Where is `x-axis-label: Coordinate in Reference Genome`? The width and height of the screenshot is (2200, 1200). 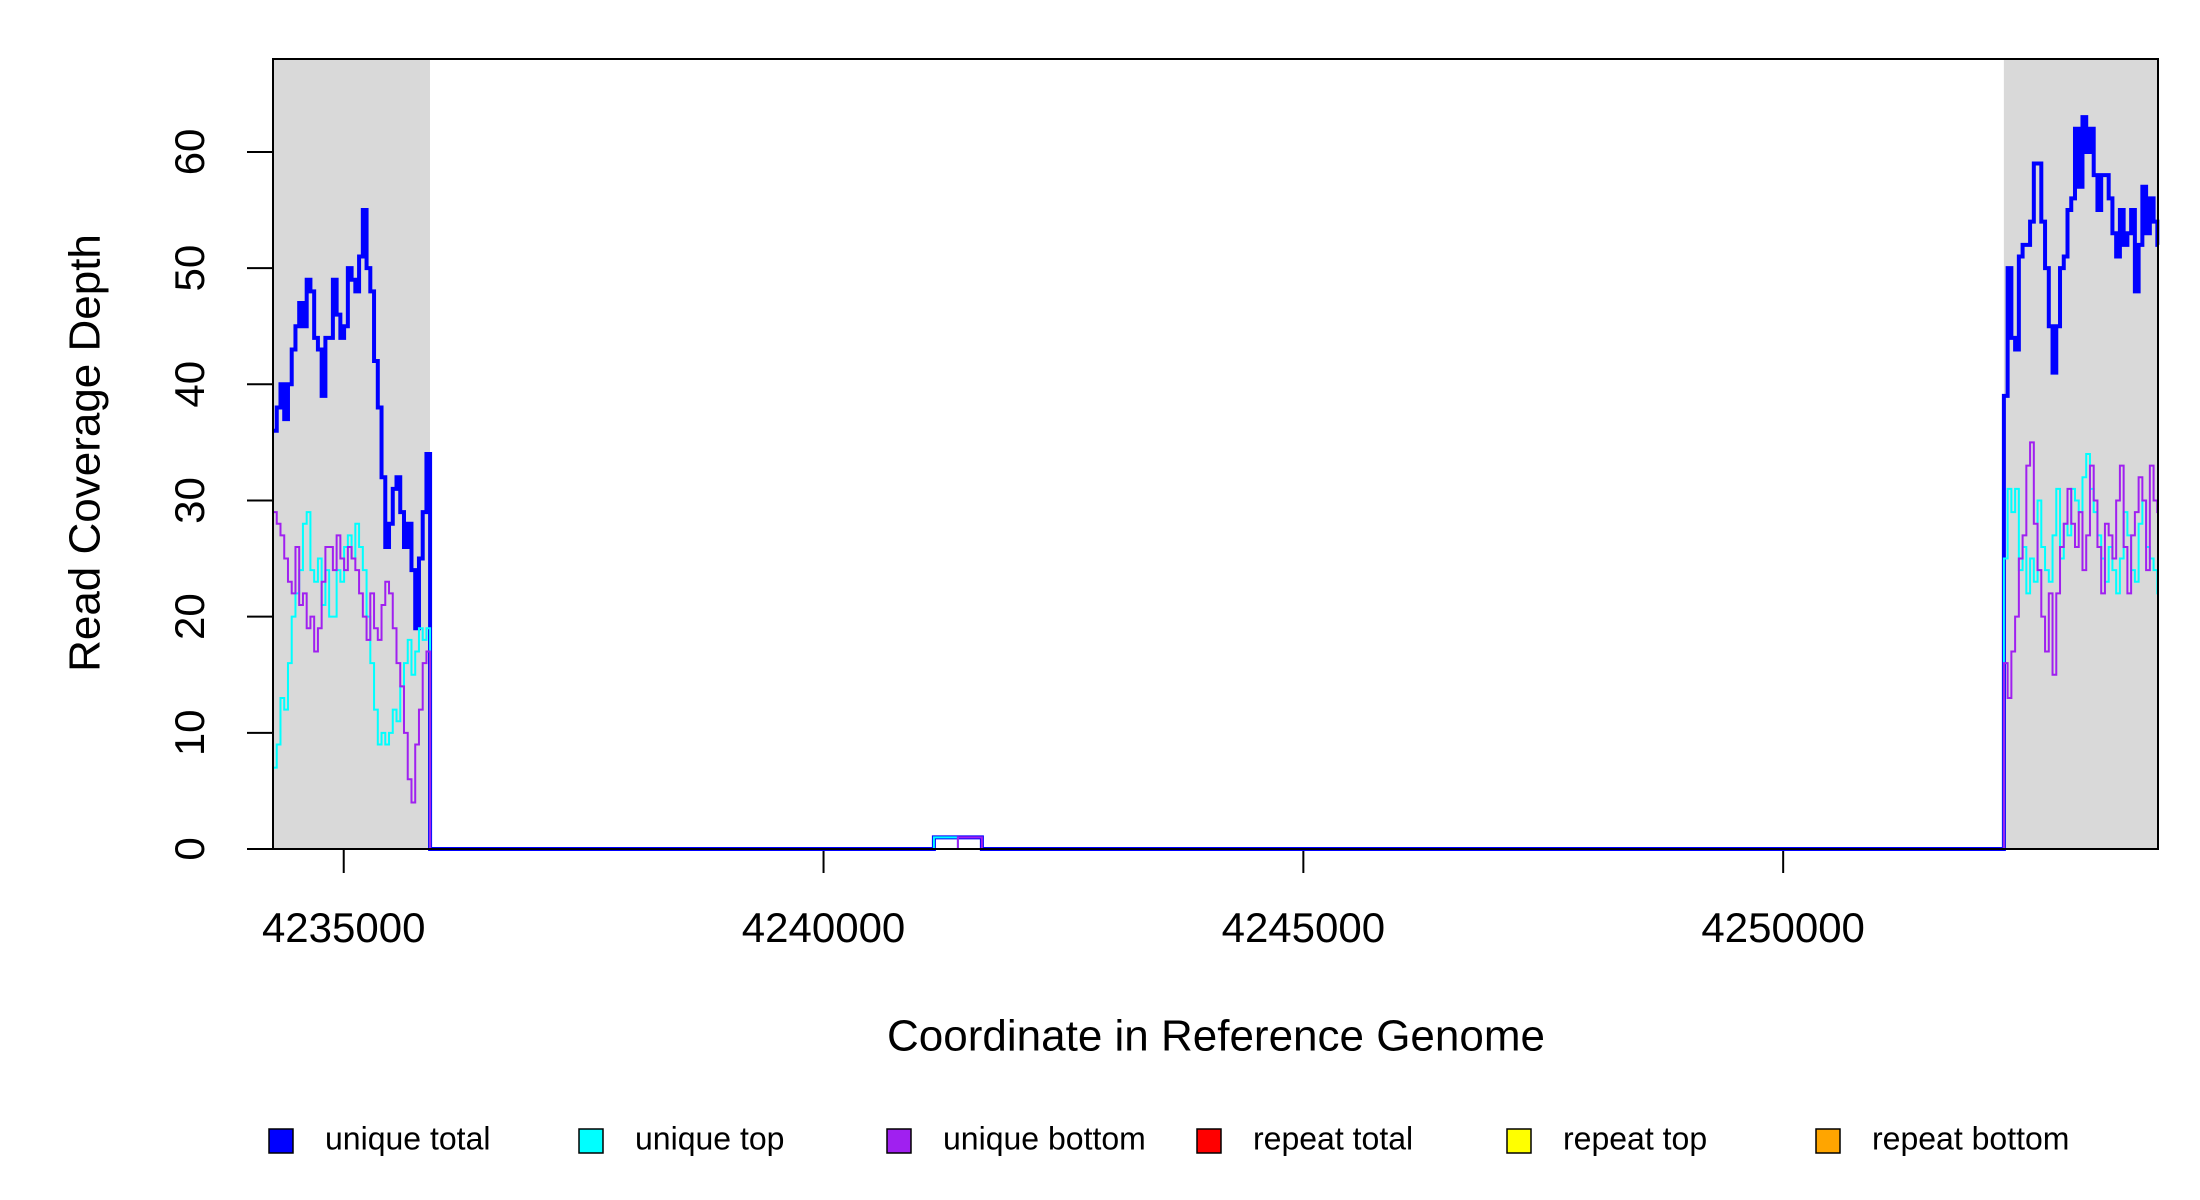
x-axis-label: Coordinate in Reference Genome is located at coordinates (1216, 1036).